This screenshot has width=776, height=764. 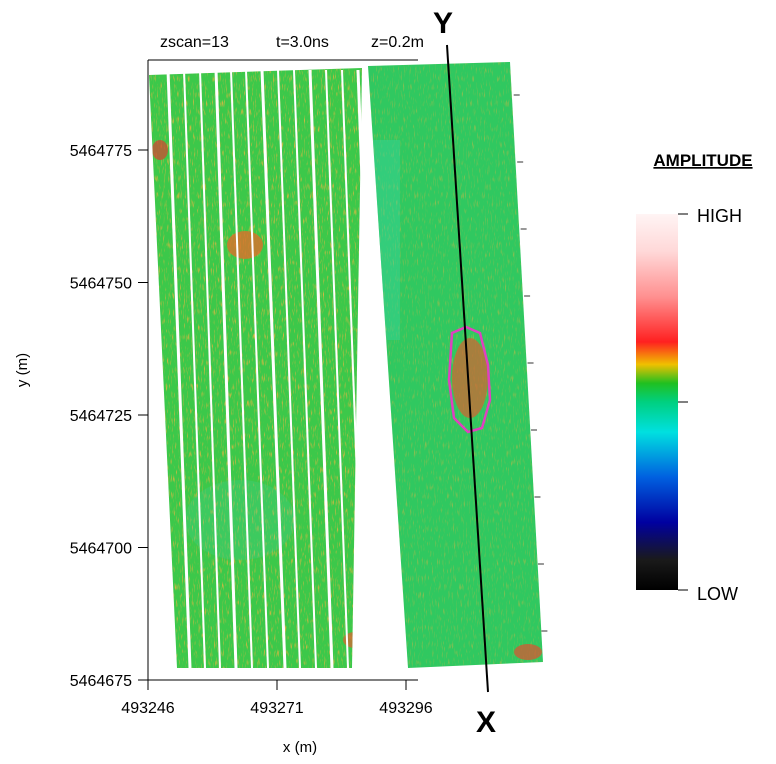 What do you see at coordinates (147, 708) in the screenshot?
I see `x-tick-label: 493246` at bounding box center [147, 708].